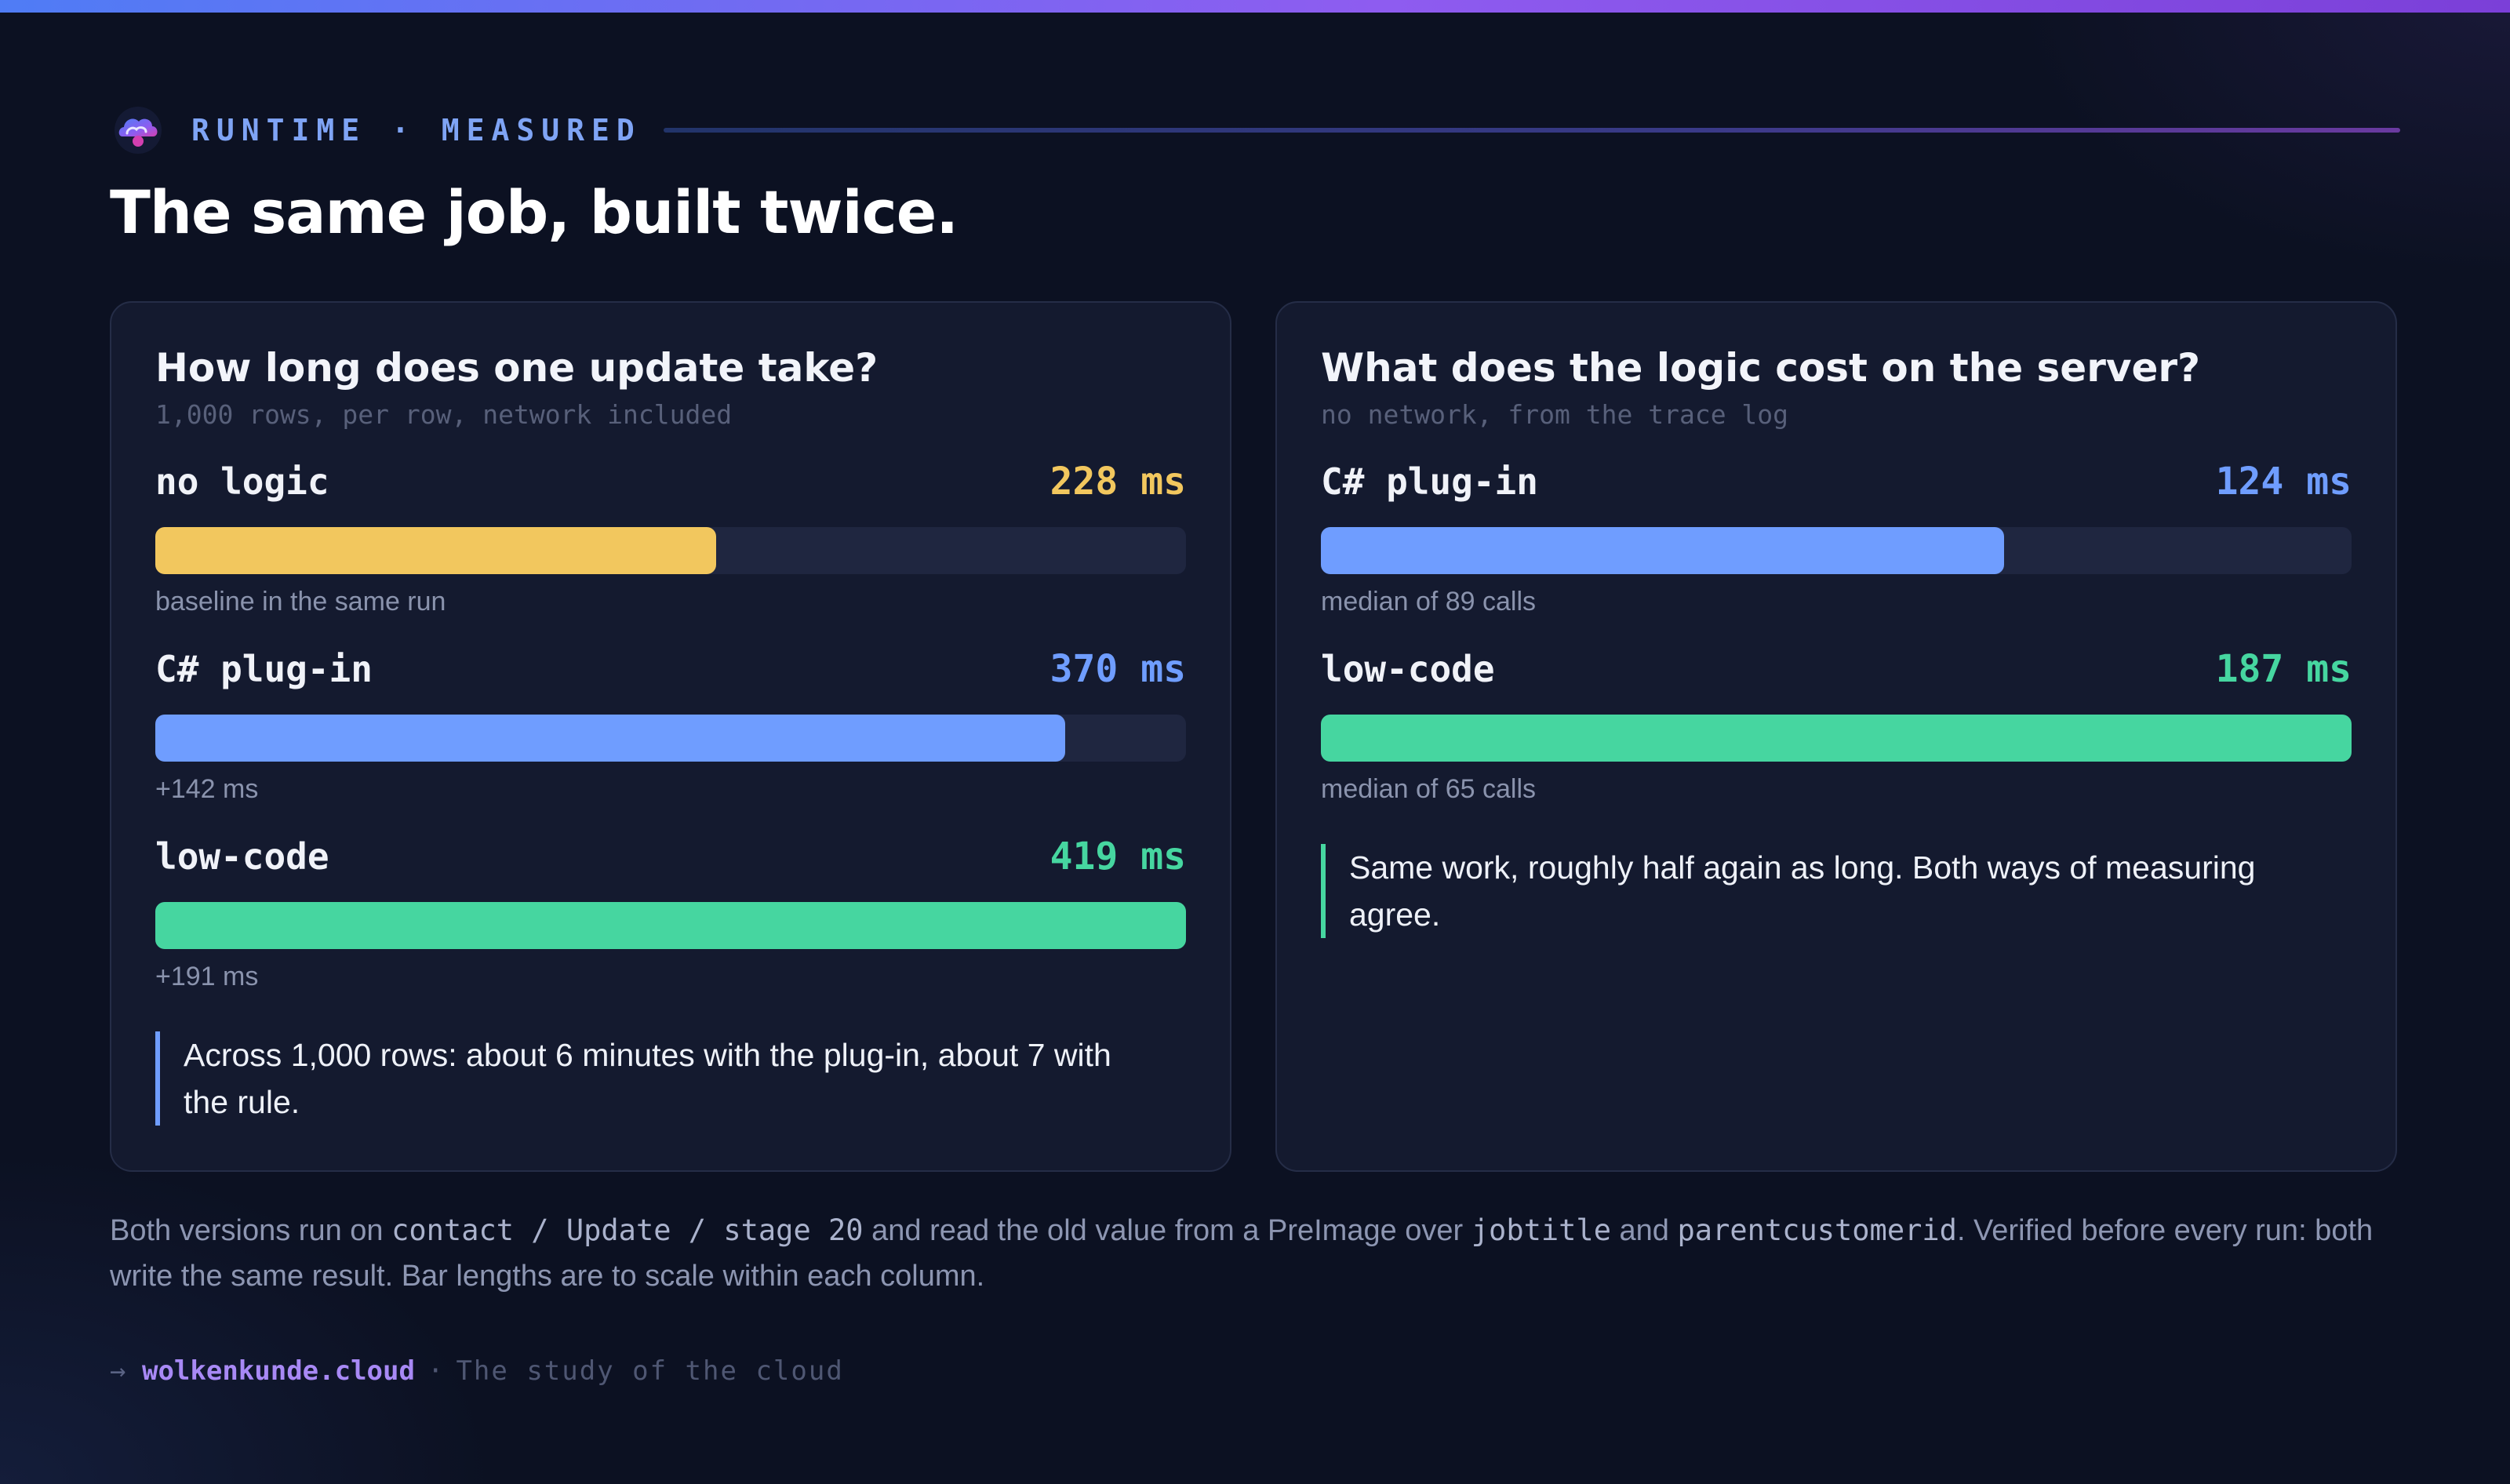  I want to click on kicker-row: RUNTIME · MEASURED, so click(1255, 130).